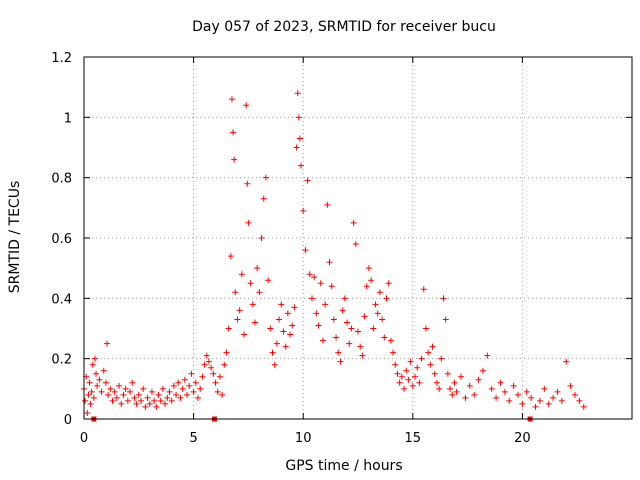  Describe the element at coordinates (68, 420) in the screenshot. I see `y-tick-label: 0` at that location.